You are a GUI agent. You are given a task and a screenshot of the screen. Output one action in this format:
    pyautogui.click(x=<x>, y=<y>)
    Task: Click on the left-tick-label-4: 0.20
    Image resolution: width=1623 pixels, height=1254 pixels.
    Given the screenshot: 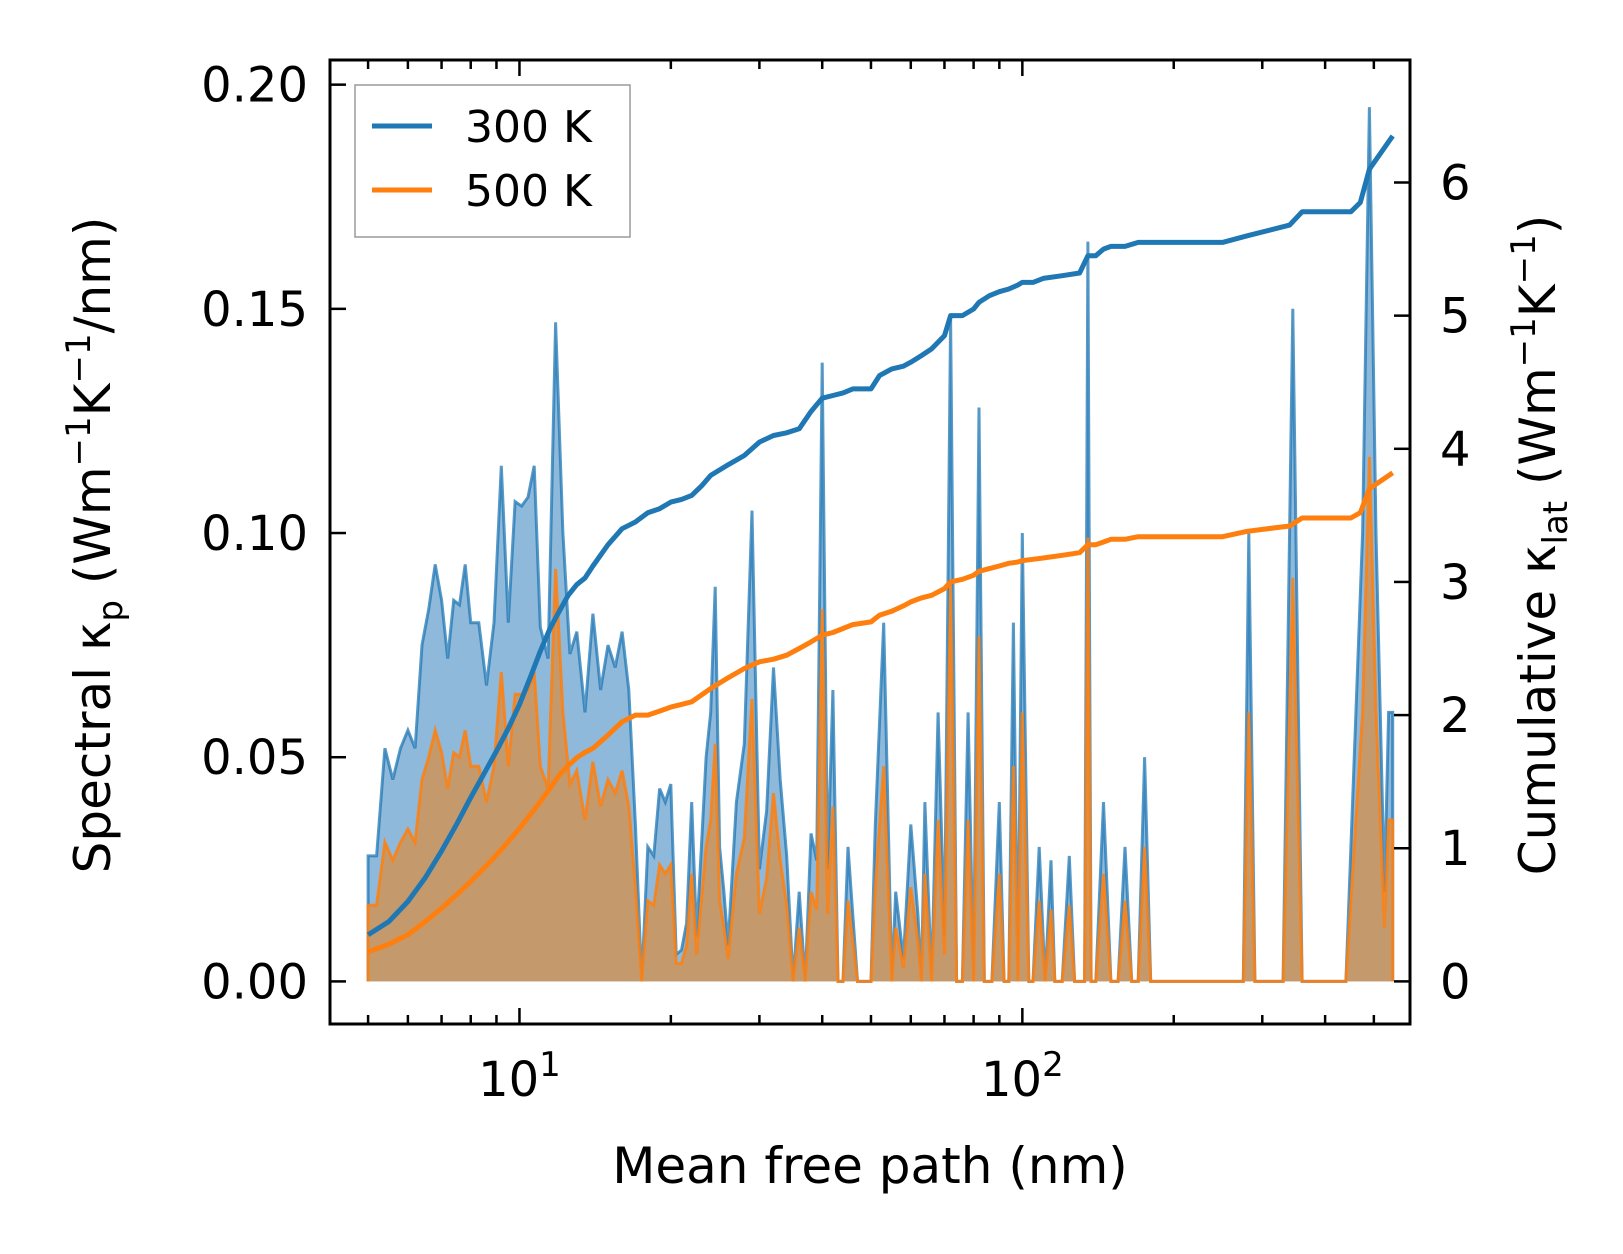 What is the action you would take?
    pyautogui.click(x=254, y=86)
    